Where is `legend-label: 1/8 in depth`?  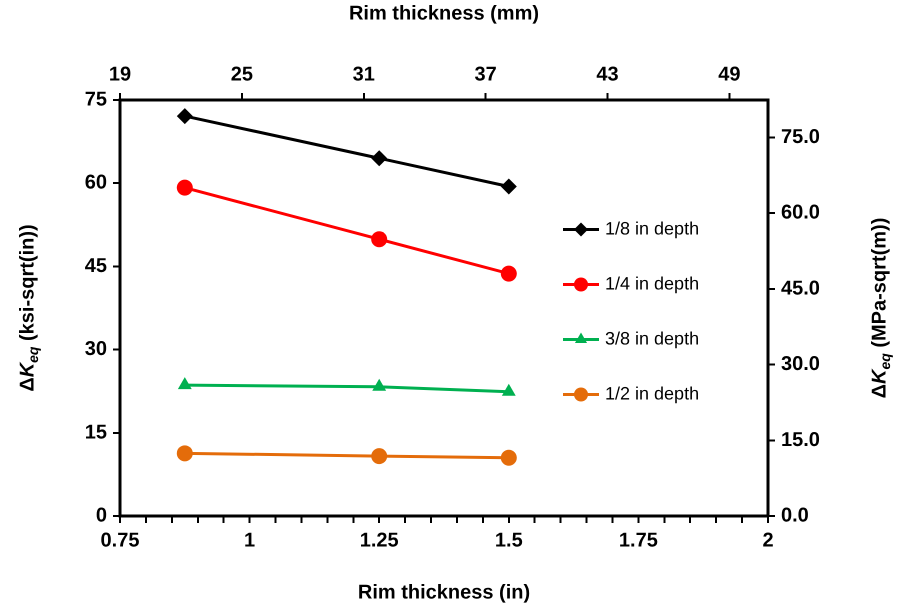
legend-label: 1/8 in depth is located at coordinates (652, 228).